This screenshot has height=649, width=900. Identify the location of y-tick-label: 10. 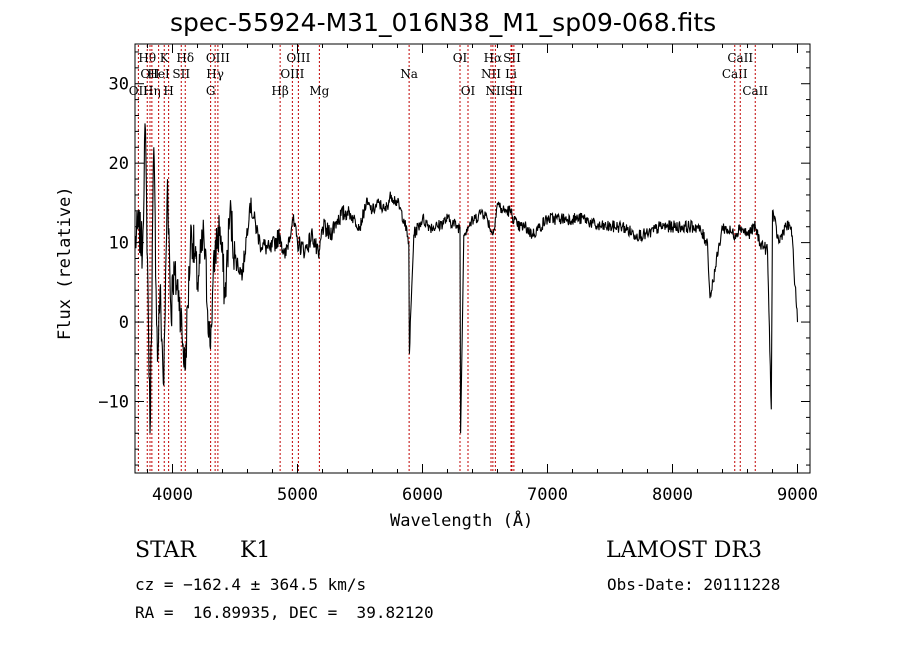
(119, 244).